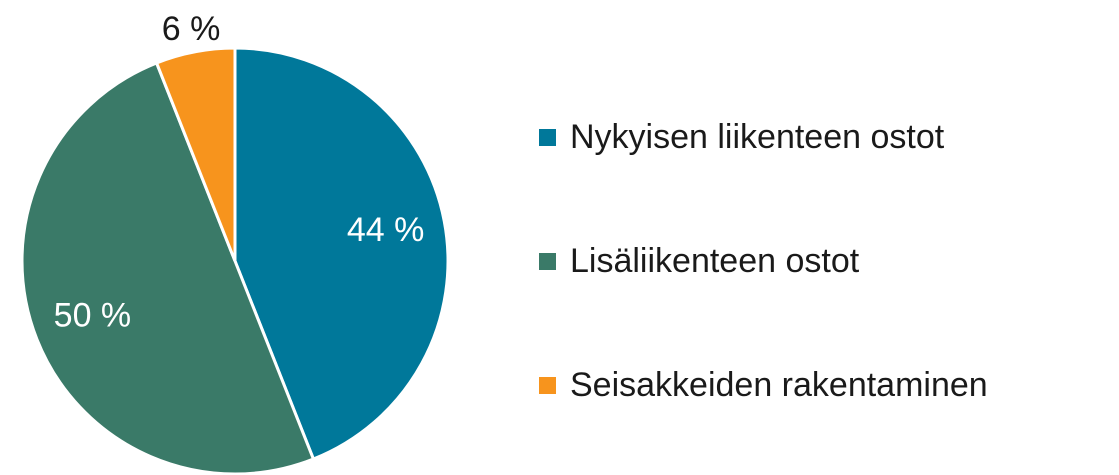  I want to click on data-label: 6 %, so click(191, 29).